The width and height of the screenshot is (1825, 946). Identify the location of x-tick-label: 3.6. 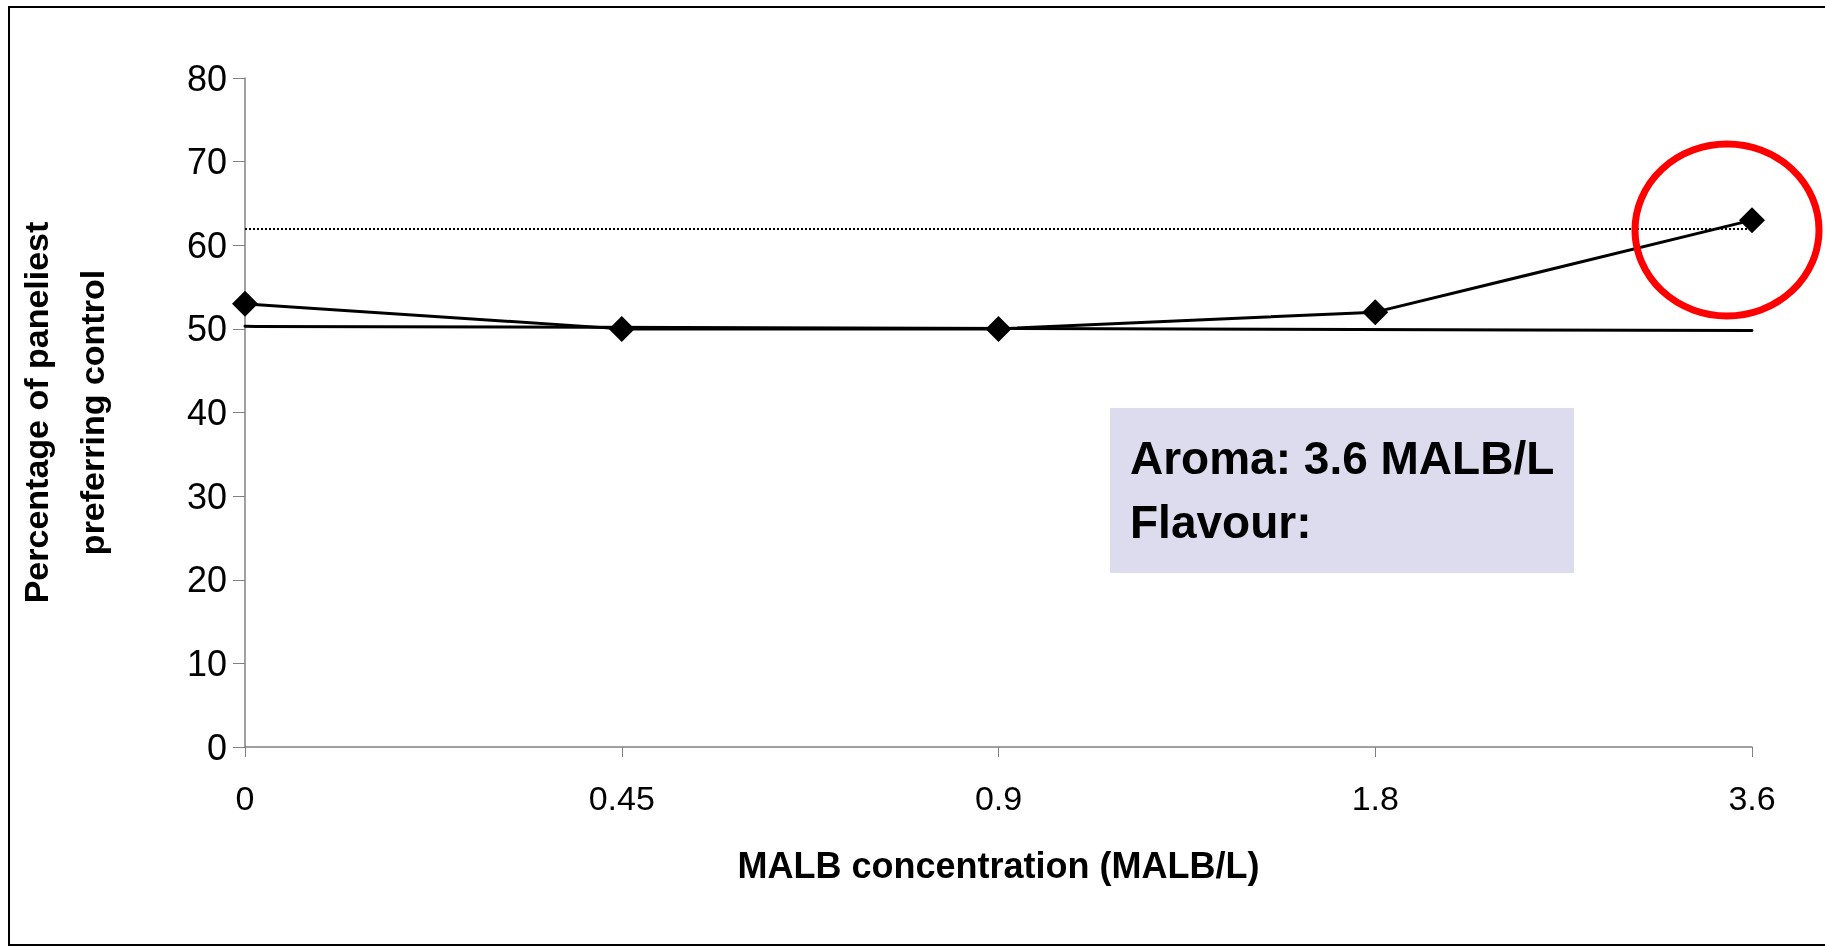
(1752, 798).